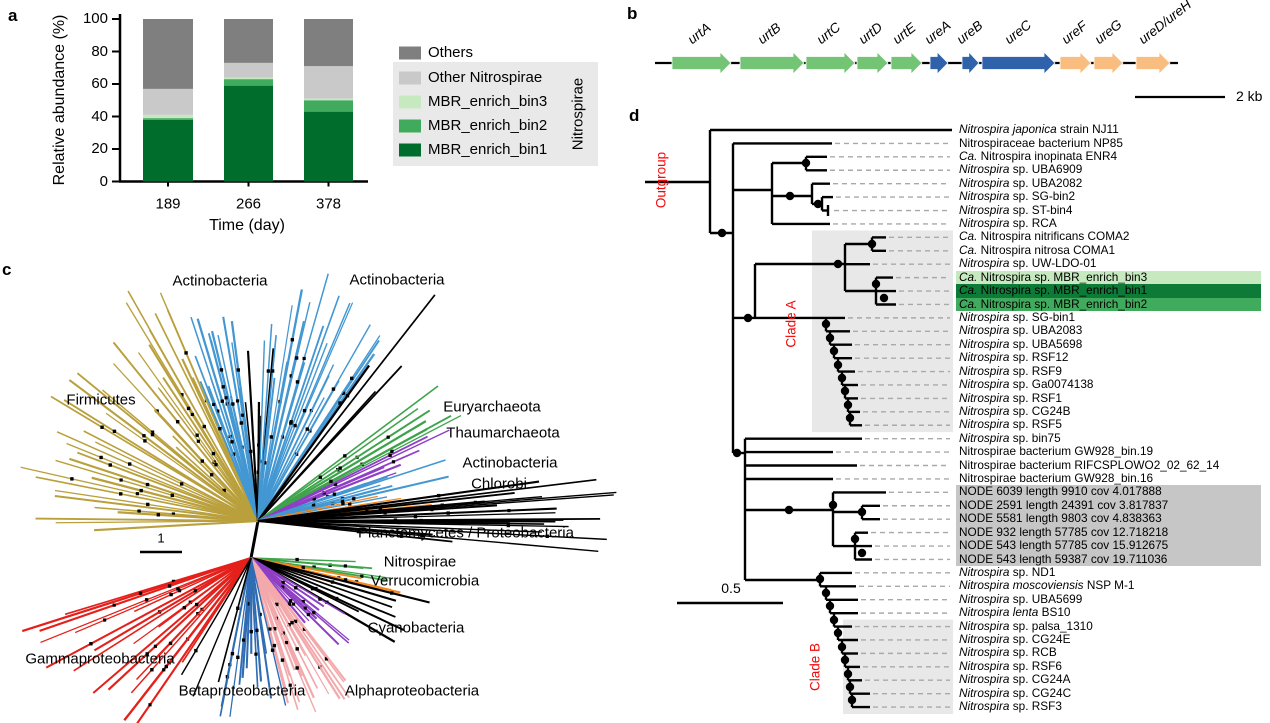 Image resolution: width=1270 pixels, height=723 pixels. Describe the element at coordinates (1108, 277) in the screenshot. I see `taxon-label: Ca. Nitrospira sp. MBR_enrich_bin3` at that location.